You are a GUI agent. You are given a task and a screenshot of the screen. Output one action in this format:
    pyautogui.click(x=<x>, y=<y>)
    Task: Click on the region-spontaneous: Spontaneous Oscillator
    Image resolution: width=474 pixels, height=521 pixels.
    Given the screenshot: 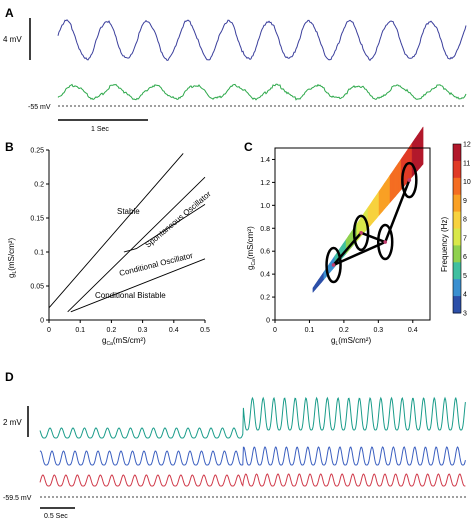 What is the action you would take?
    pyautogui.click(x=178, y=219)
    